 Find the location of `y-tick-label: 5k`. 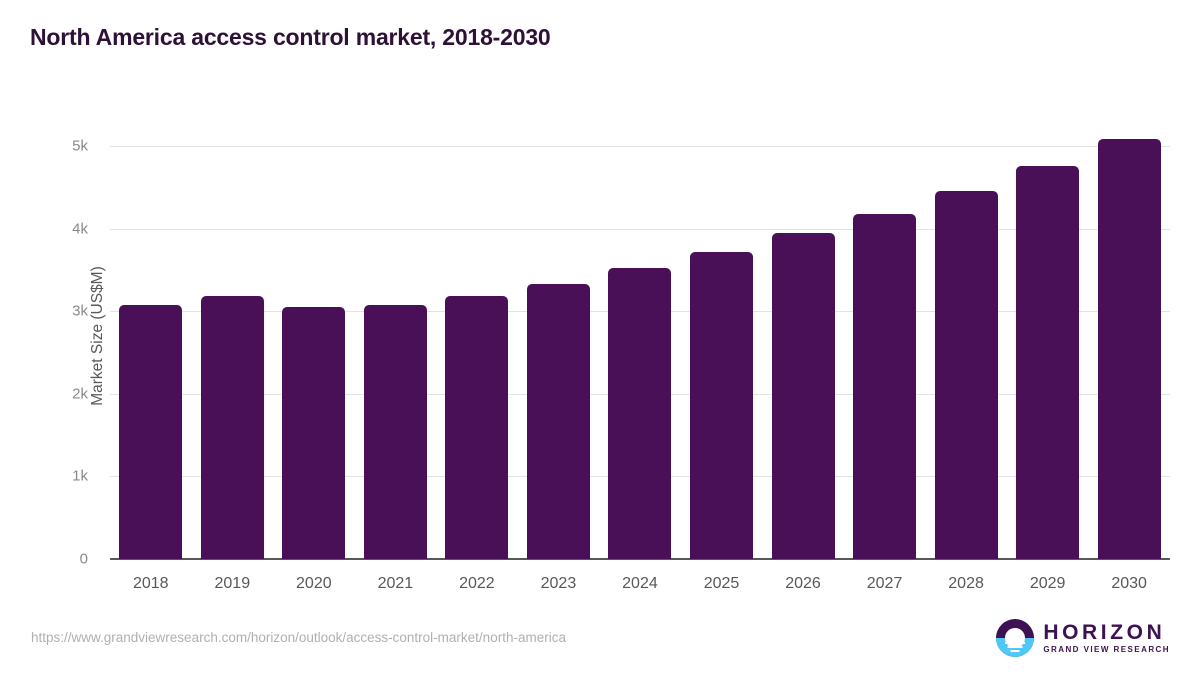

y-tick-label: 5k is located at coordinates (80, 146).